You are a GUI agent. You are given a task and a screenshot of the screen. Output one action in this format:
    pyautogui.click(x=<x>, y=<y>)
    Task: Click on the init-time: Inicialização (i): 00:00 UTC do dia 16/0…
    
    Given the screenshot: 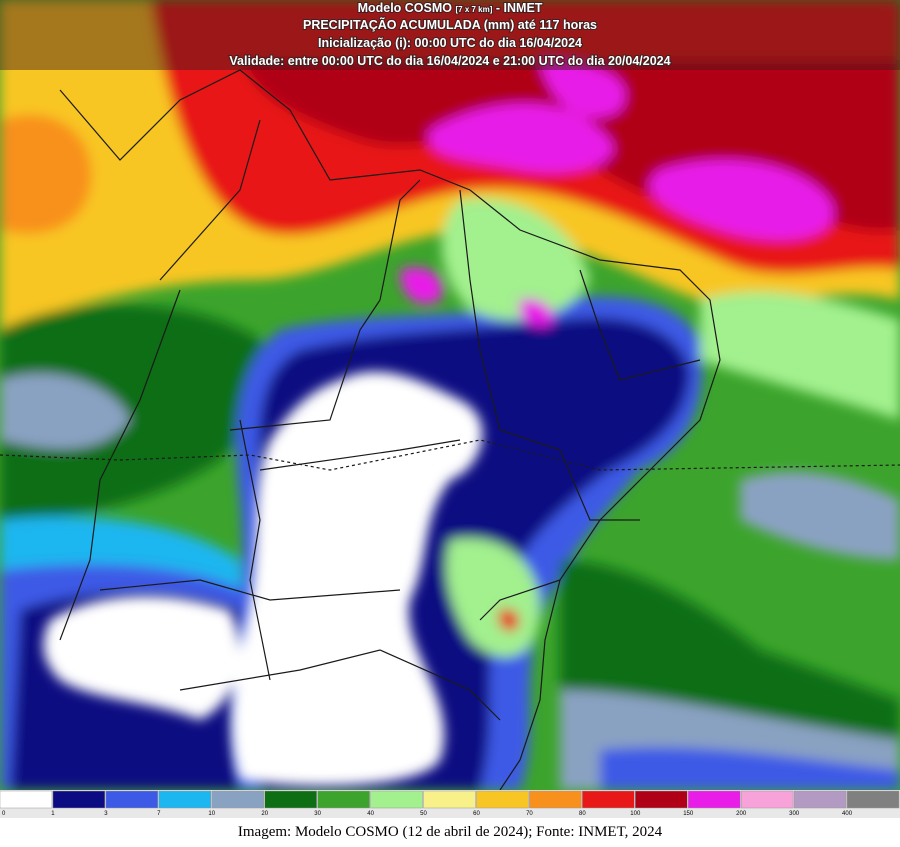 What is the action you would take?
    pyautogui.click(x=450, y=43)
    